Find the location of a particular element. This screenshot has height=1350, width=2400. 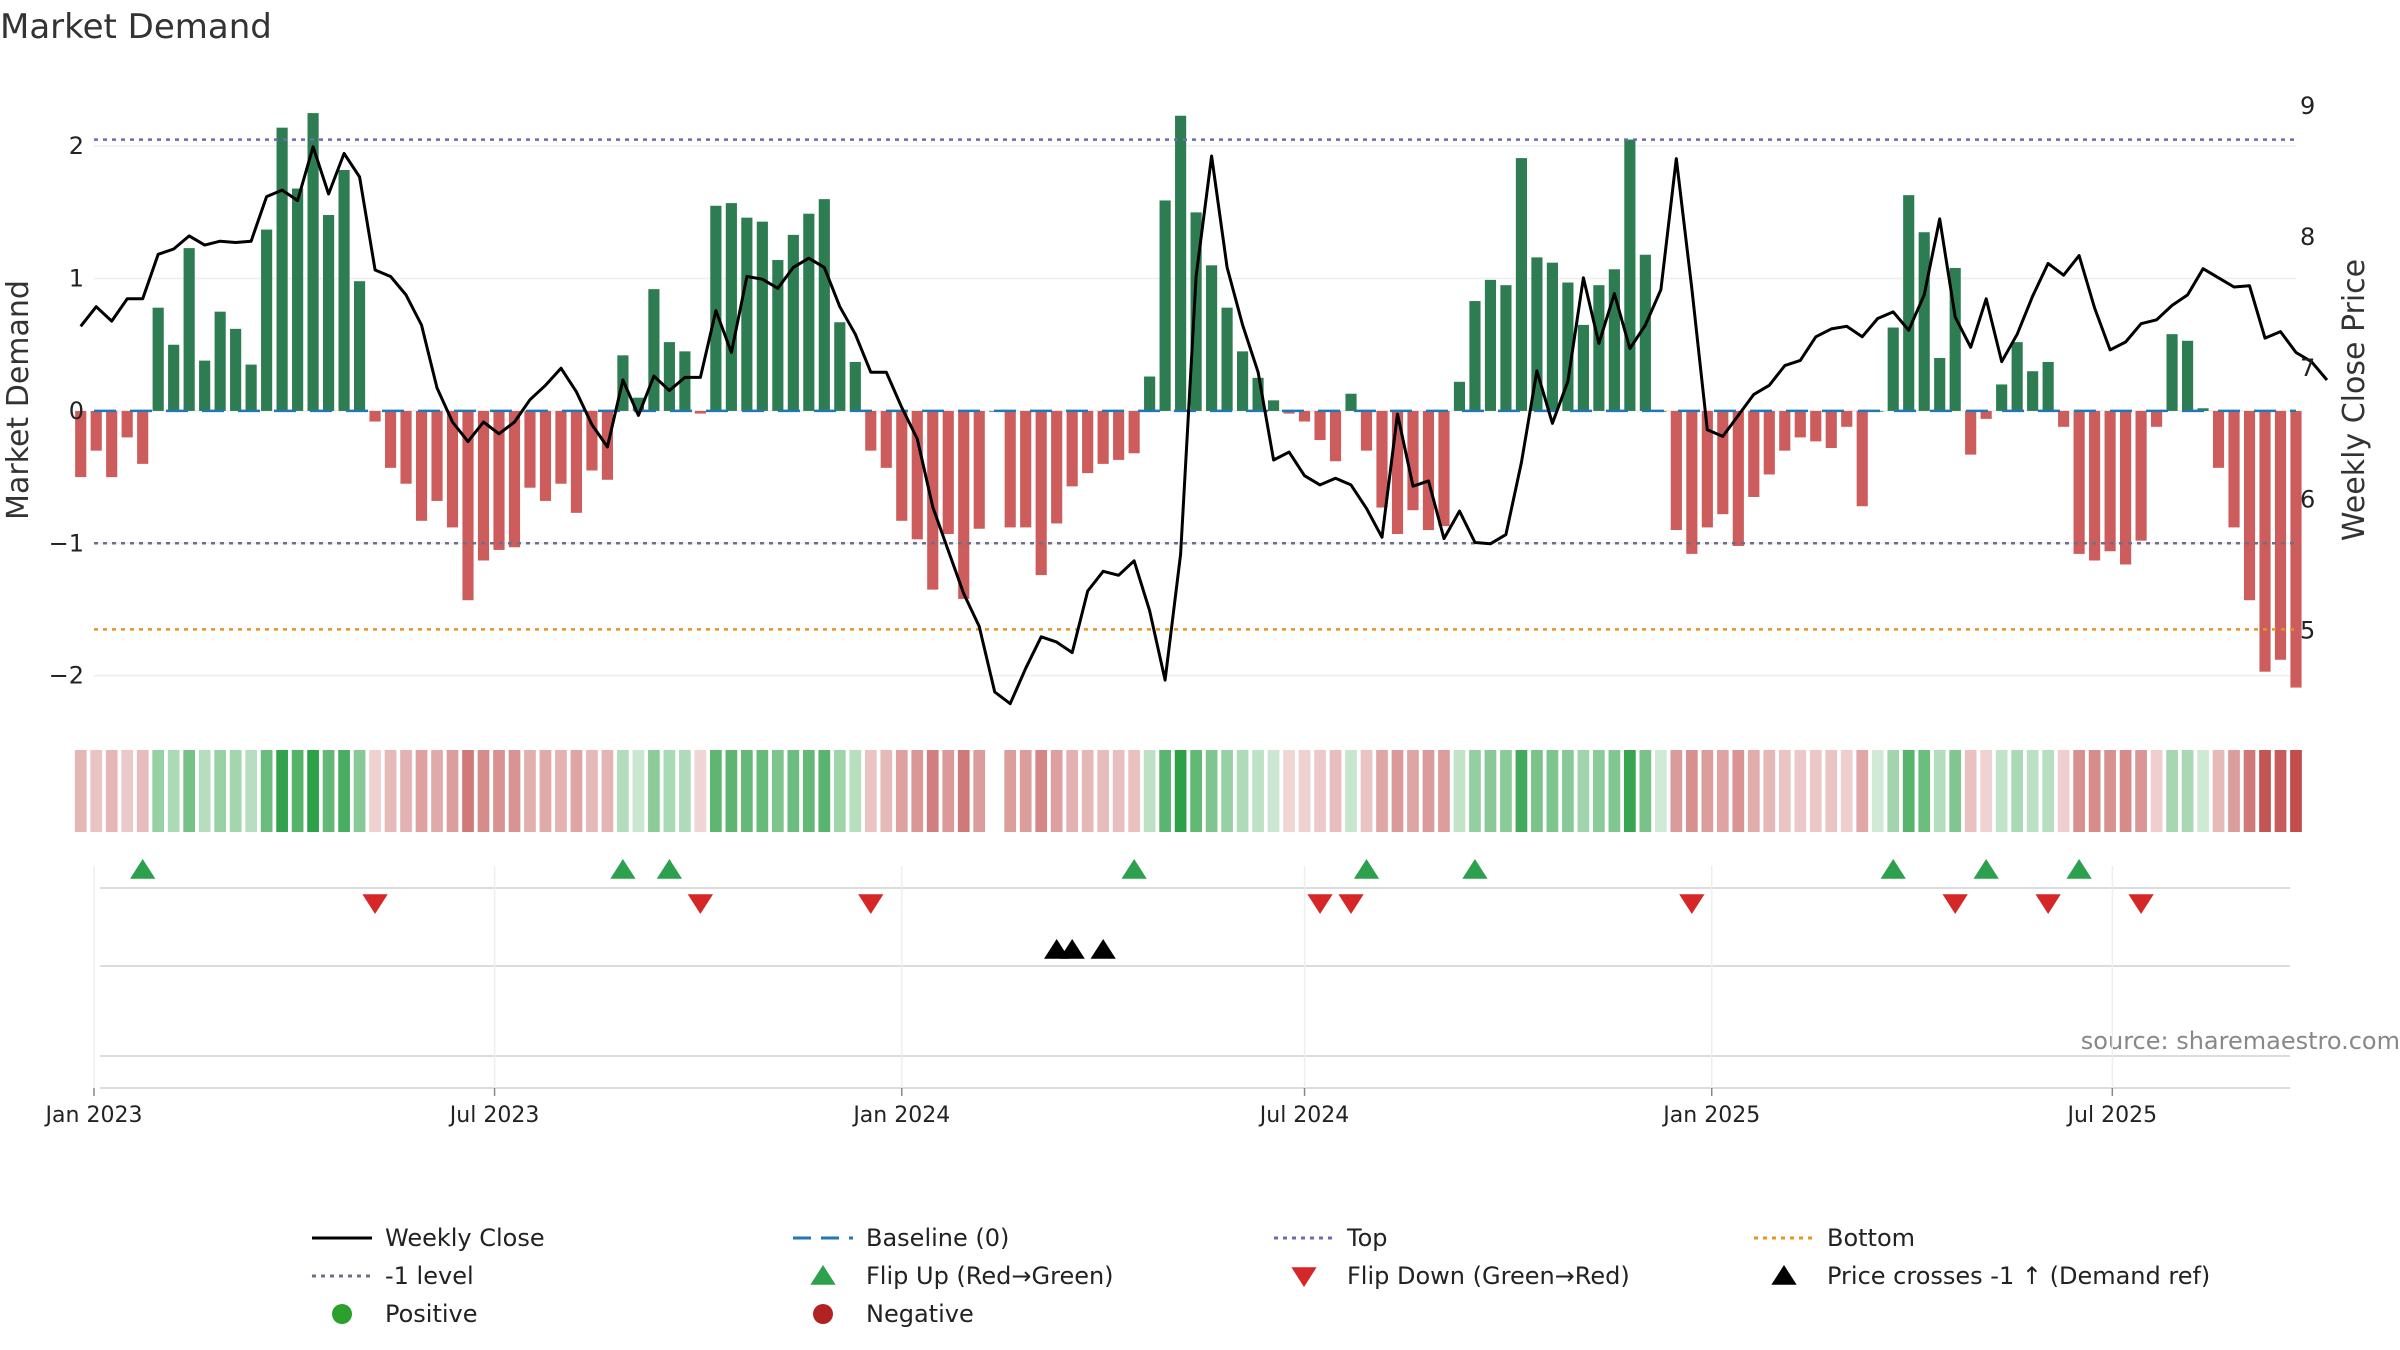

legend-swatch-circle is located at coordinates (823, 1314).